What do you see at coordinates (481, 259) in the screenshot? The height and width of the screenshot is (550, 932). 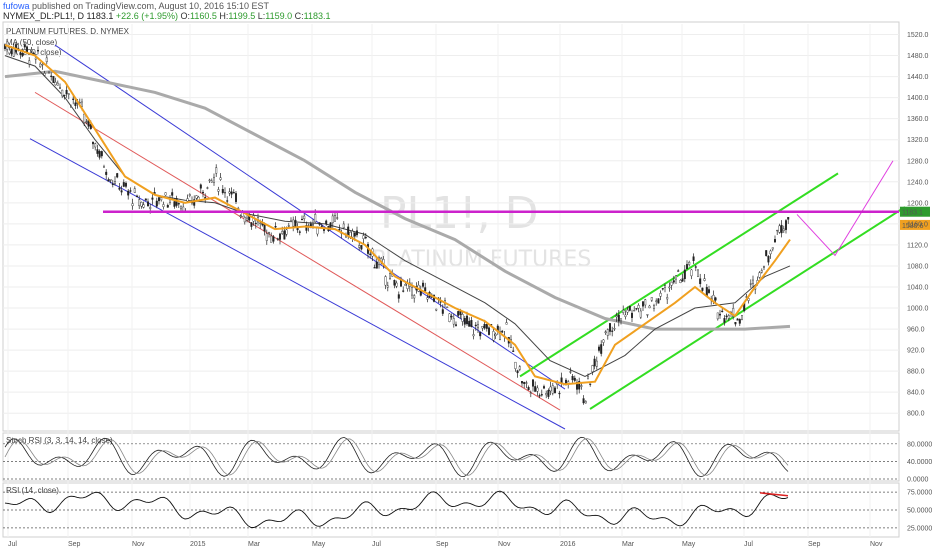 I see `watermark-name: PLATINUM FUTURES` at bounding box center [481, 259].